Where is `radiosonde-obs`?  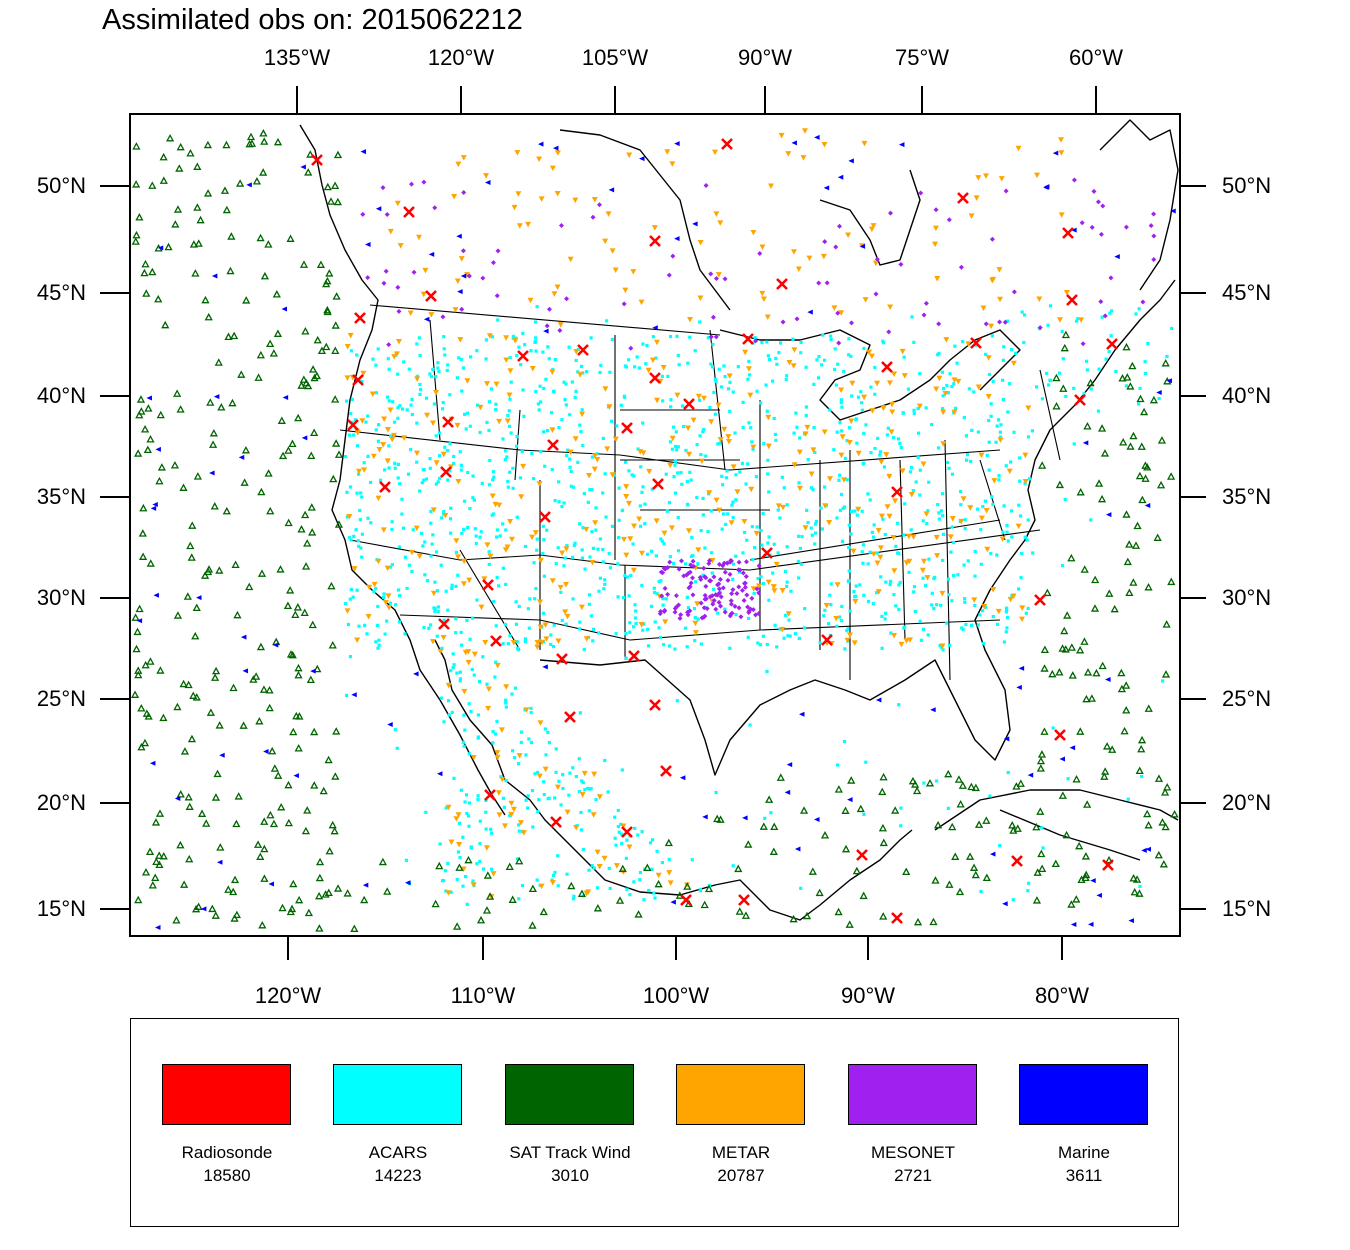 radiosonde-obs is located at coordinates (562, 659).